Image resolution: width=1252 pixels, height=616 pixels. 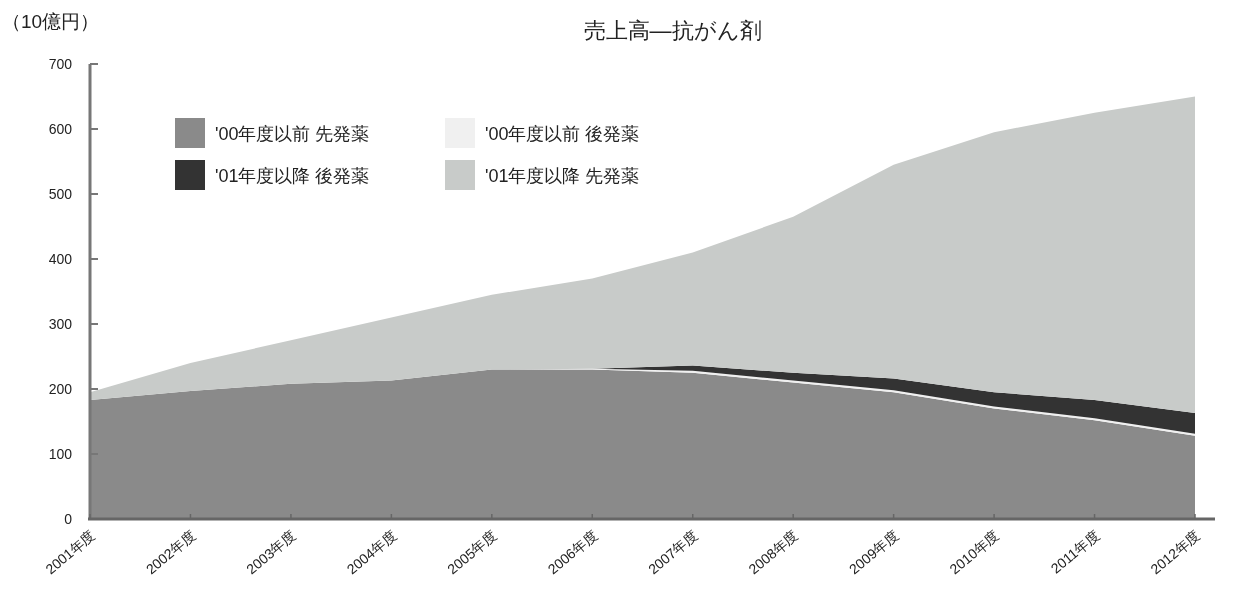 I want to click on y-tick-label: 700, so click(x=60, y=64).